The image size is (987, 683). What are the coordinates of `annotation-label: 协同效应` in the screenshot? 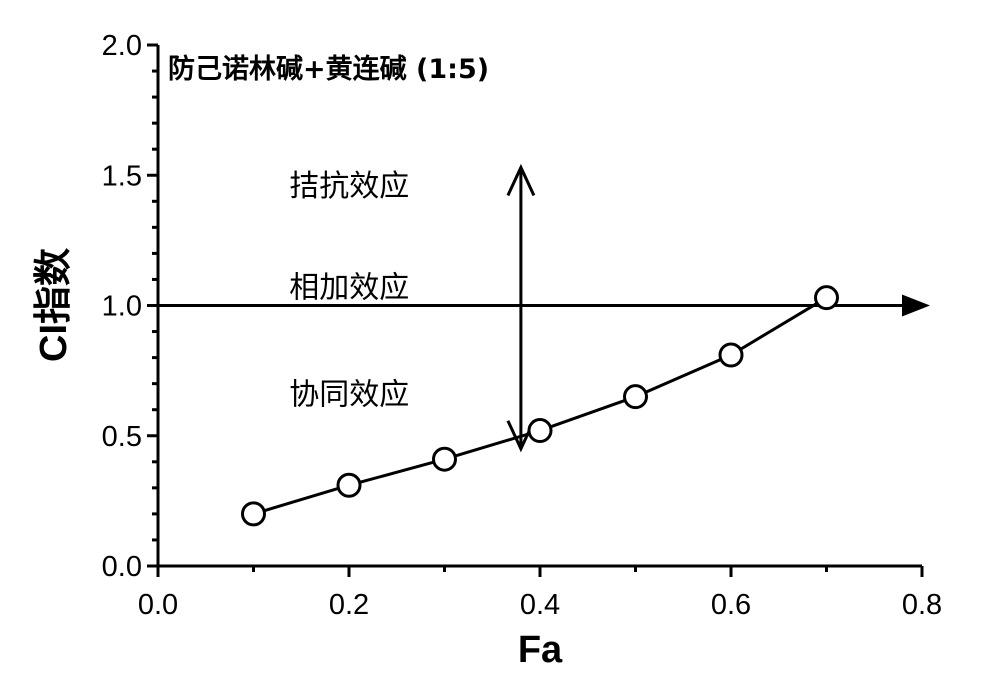 It's located at (349, 394).